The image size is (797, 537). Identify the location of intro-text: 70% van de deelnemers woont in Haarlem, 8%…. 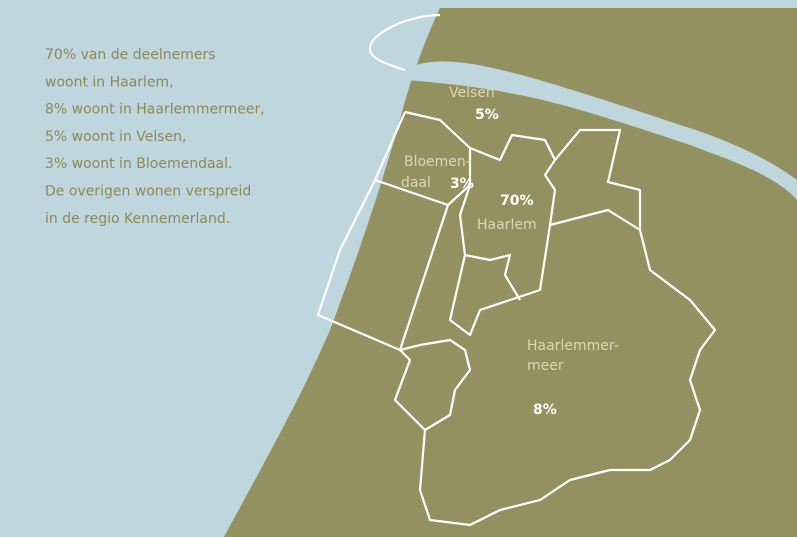
(155, 137).